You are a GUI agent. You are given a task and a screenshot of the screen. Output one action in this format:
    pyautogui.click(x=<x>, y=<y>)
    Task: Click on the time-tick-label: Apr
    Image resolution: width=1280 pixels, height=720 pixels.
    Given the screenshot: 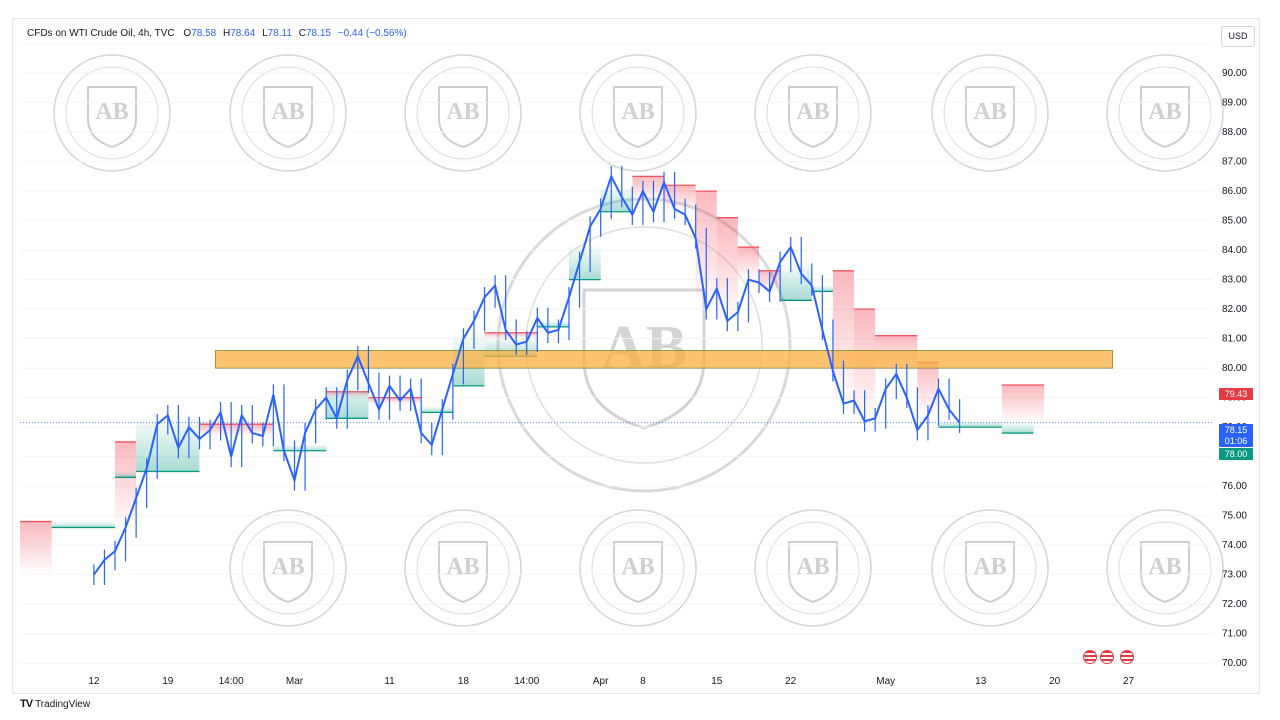 What is the action you would take?
    pyautogui.click(x=601, y=681)
    